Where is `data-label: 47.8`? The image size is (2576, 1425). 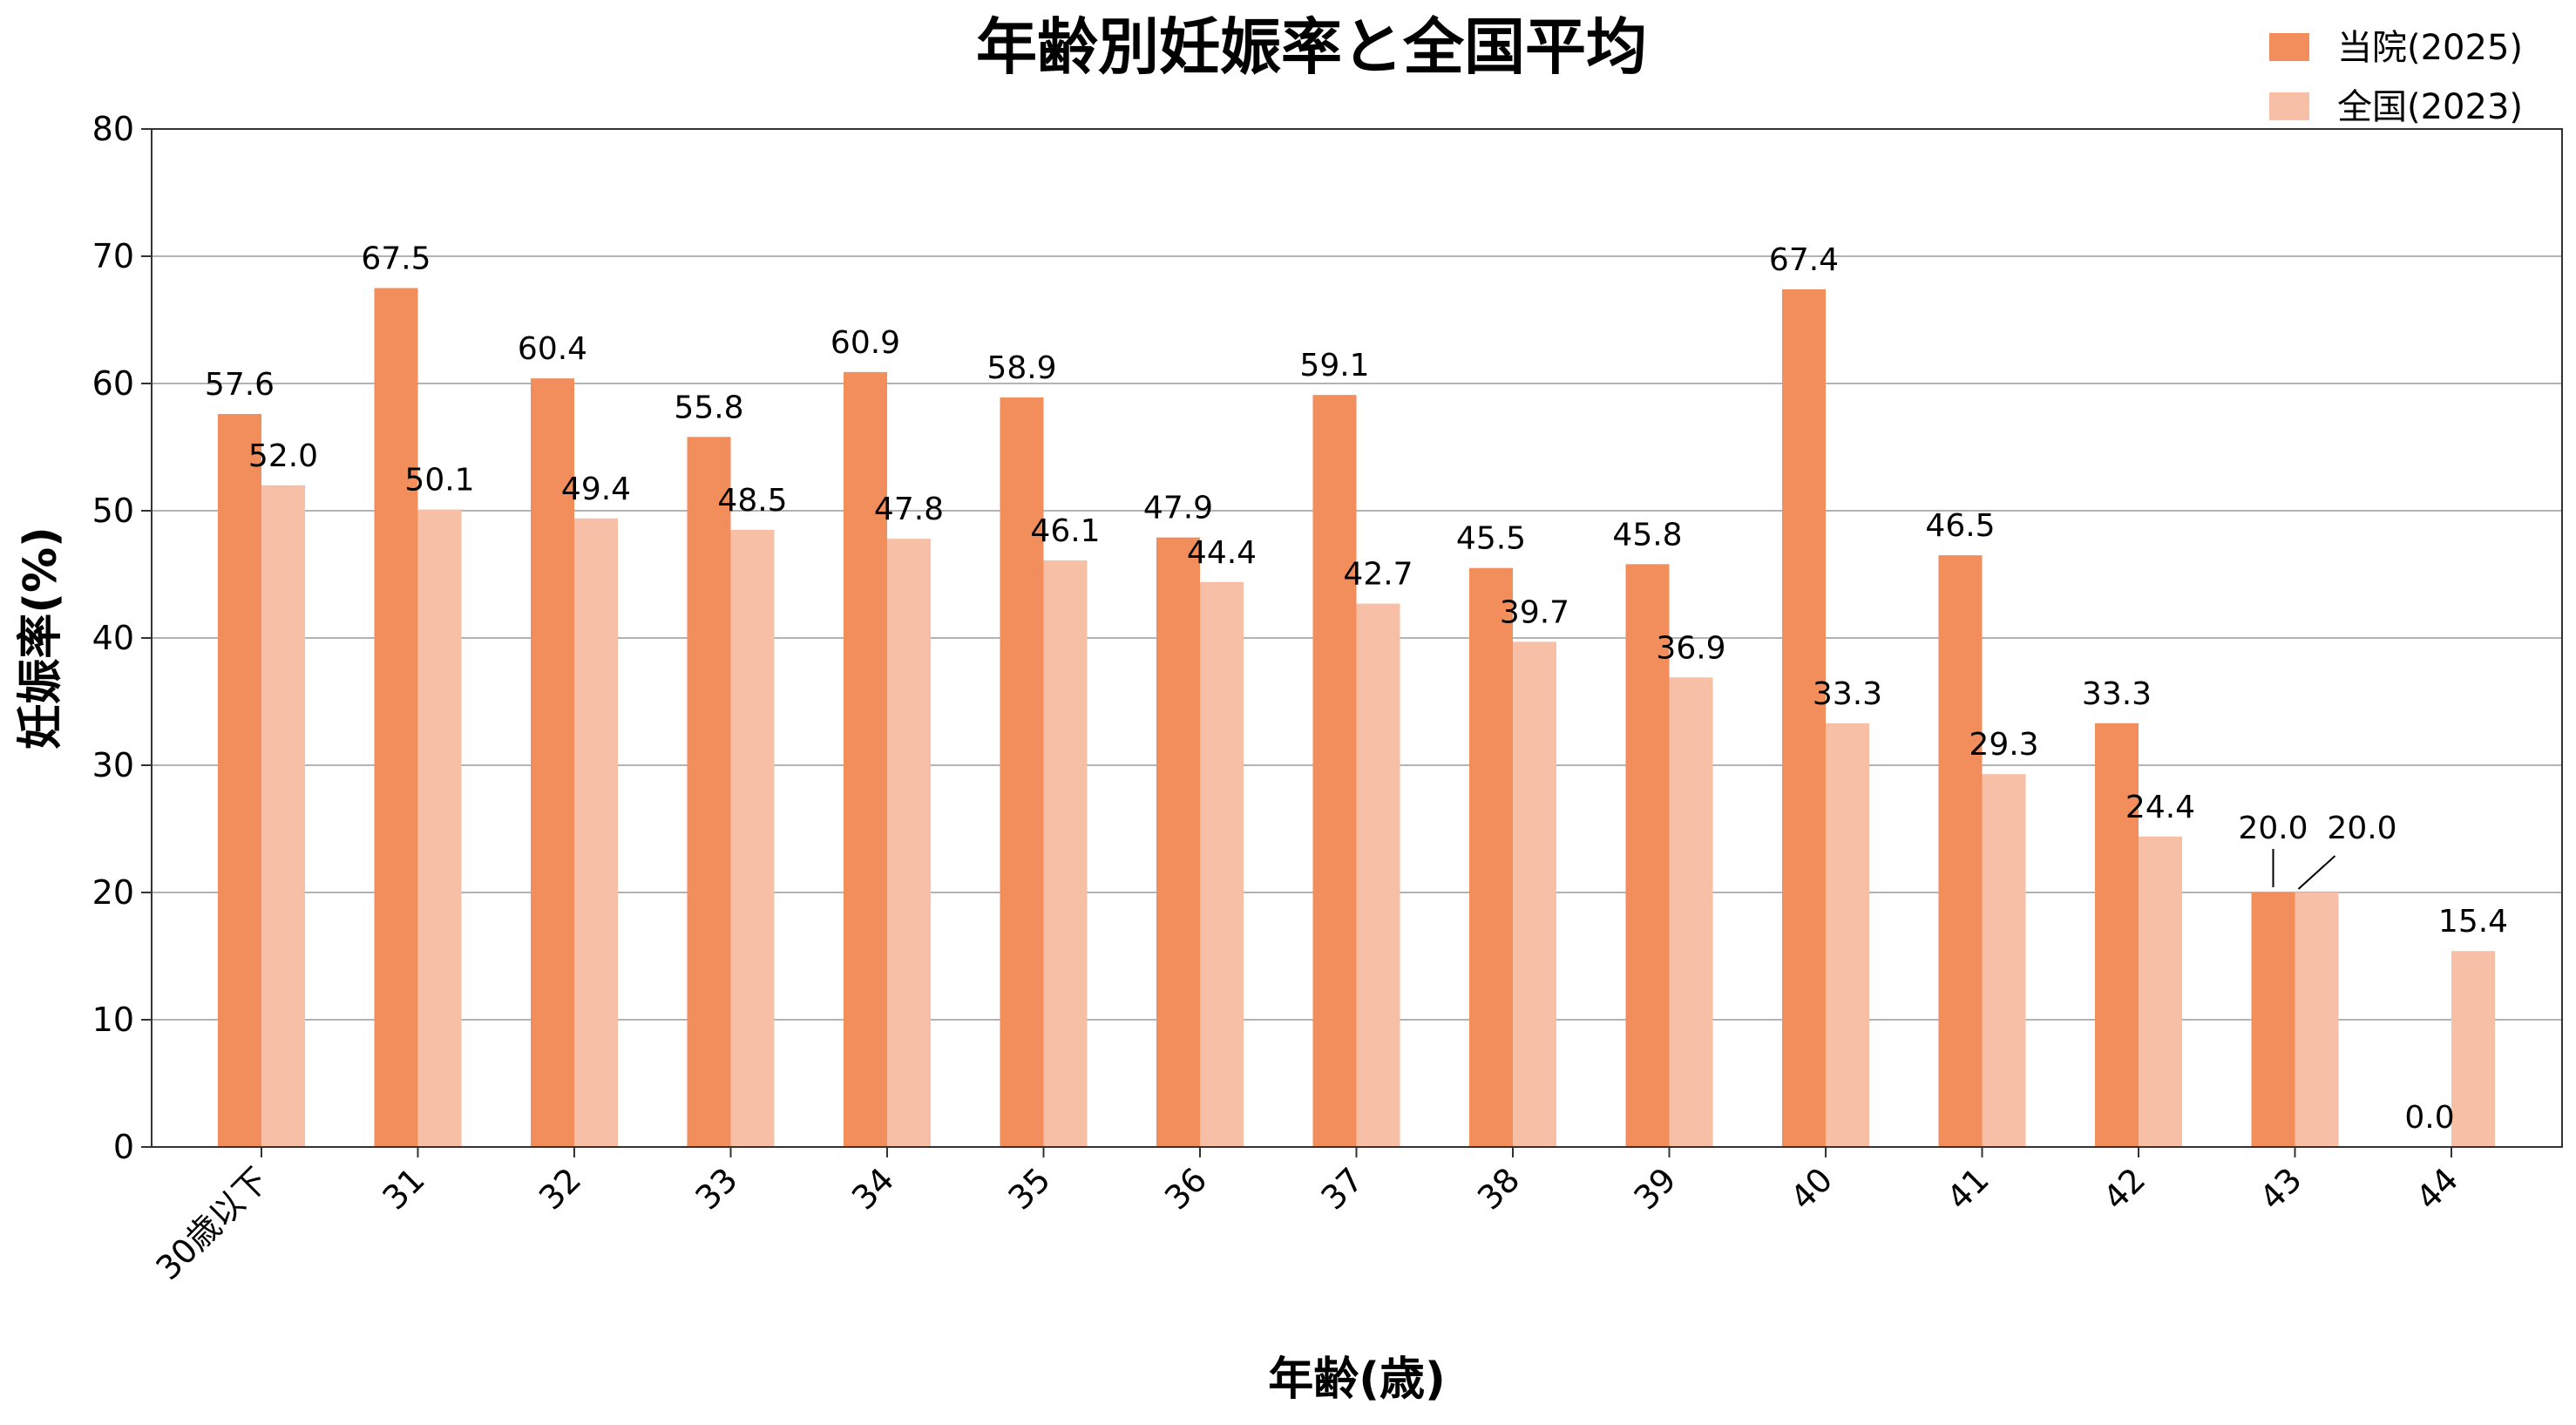
data-label: 47.8 is located at coordinates (909, 509).